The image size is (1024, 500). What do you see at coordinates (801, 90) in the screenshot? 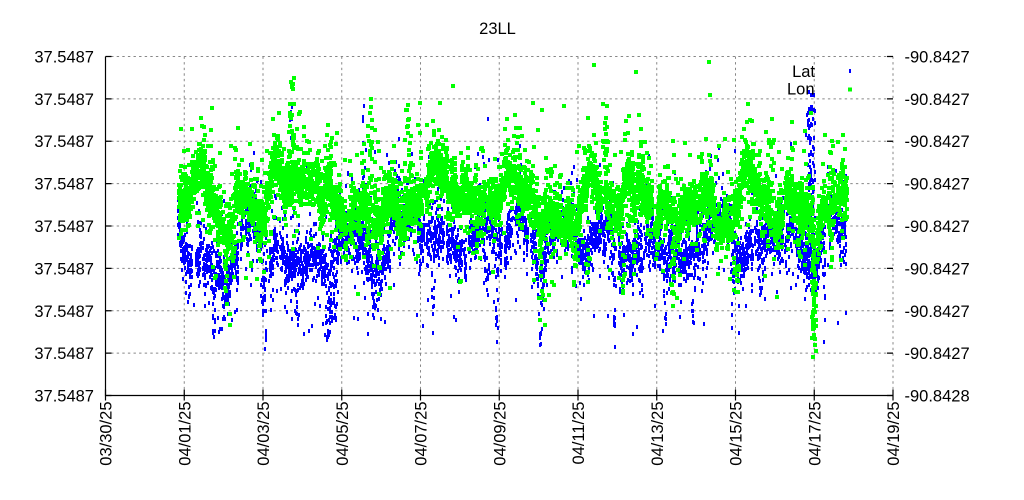
I see `svg-text: Lon` at bounding box center [801, 90].